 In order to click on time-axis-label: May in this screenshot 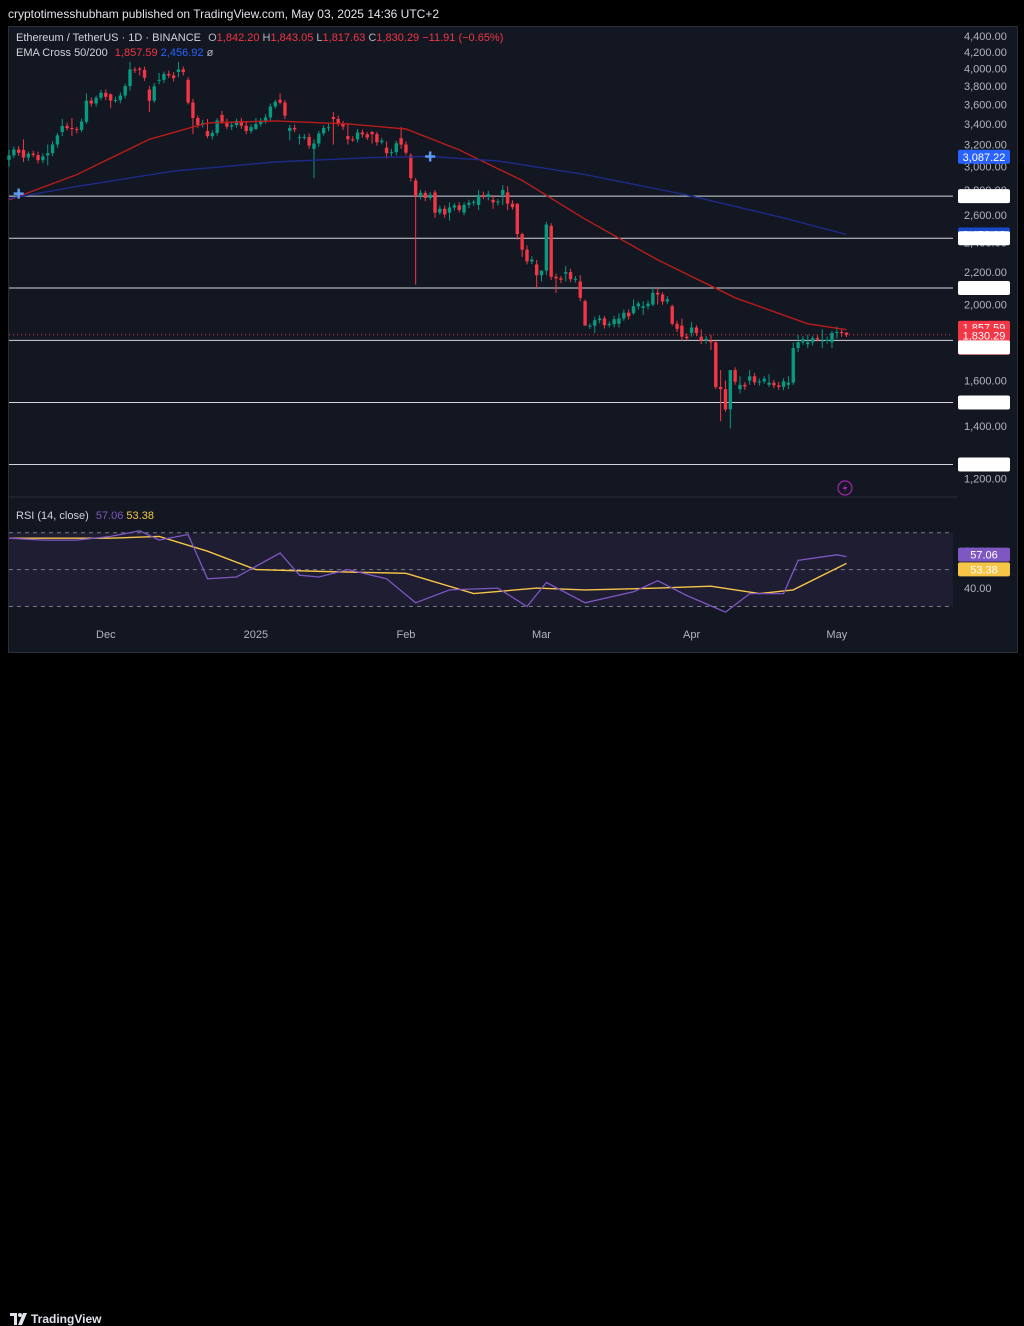, I will do `click(836, 635)`.